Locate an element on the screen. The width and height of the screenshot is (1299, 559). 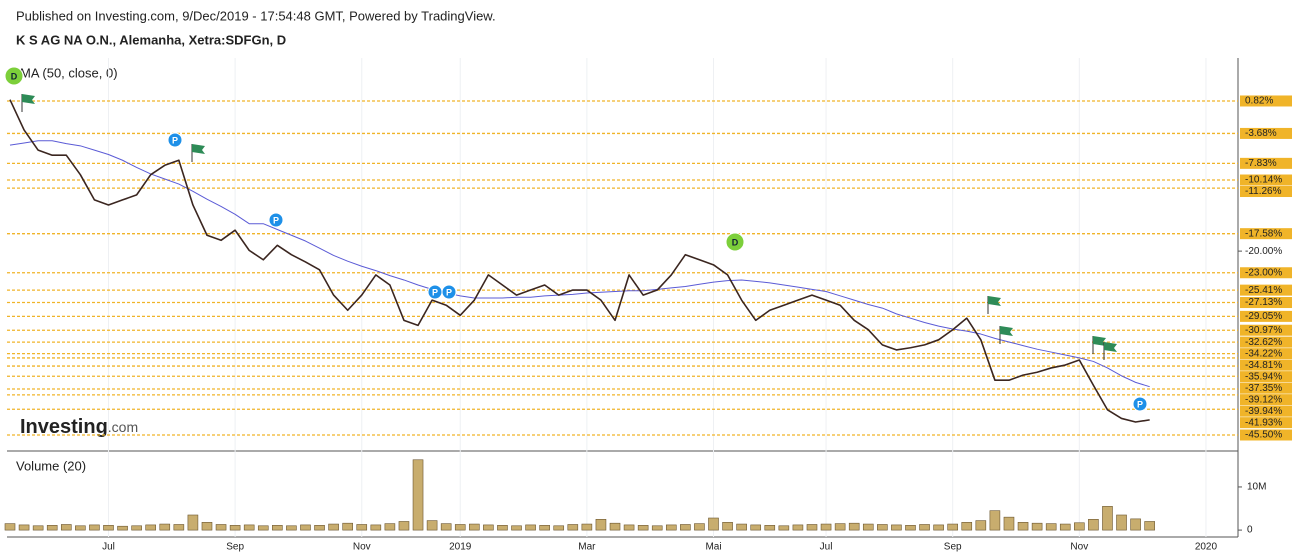
event-label: D is located at coordinates (735, 242).